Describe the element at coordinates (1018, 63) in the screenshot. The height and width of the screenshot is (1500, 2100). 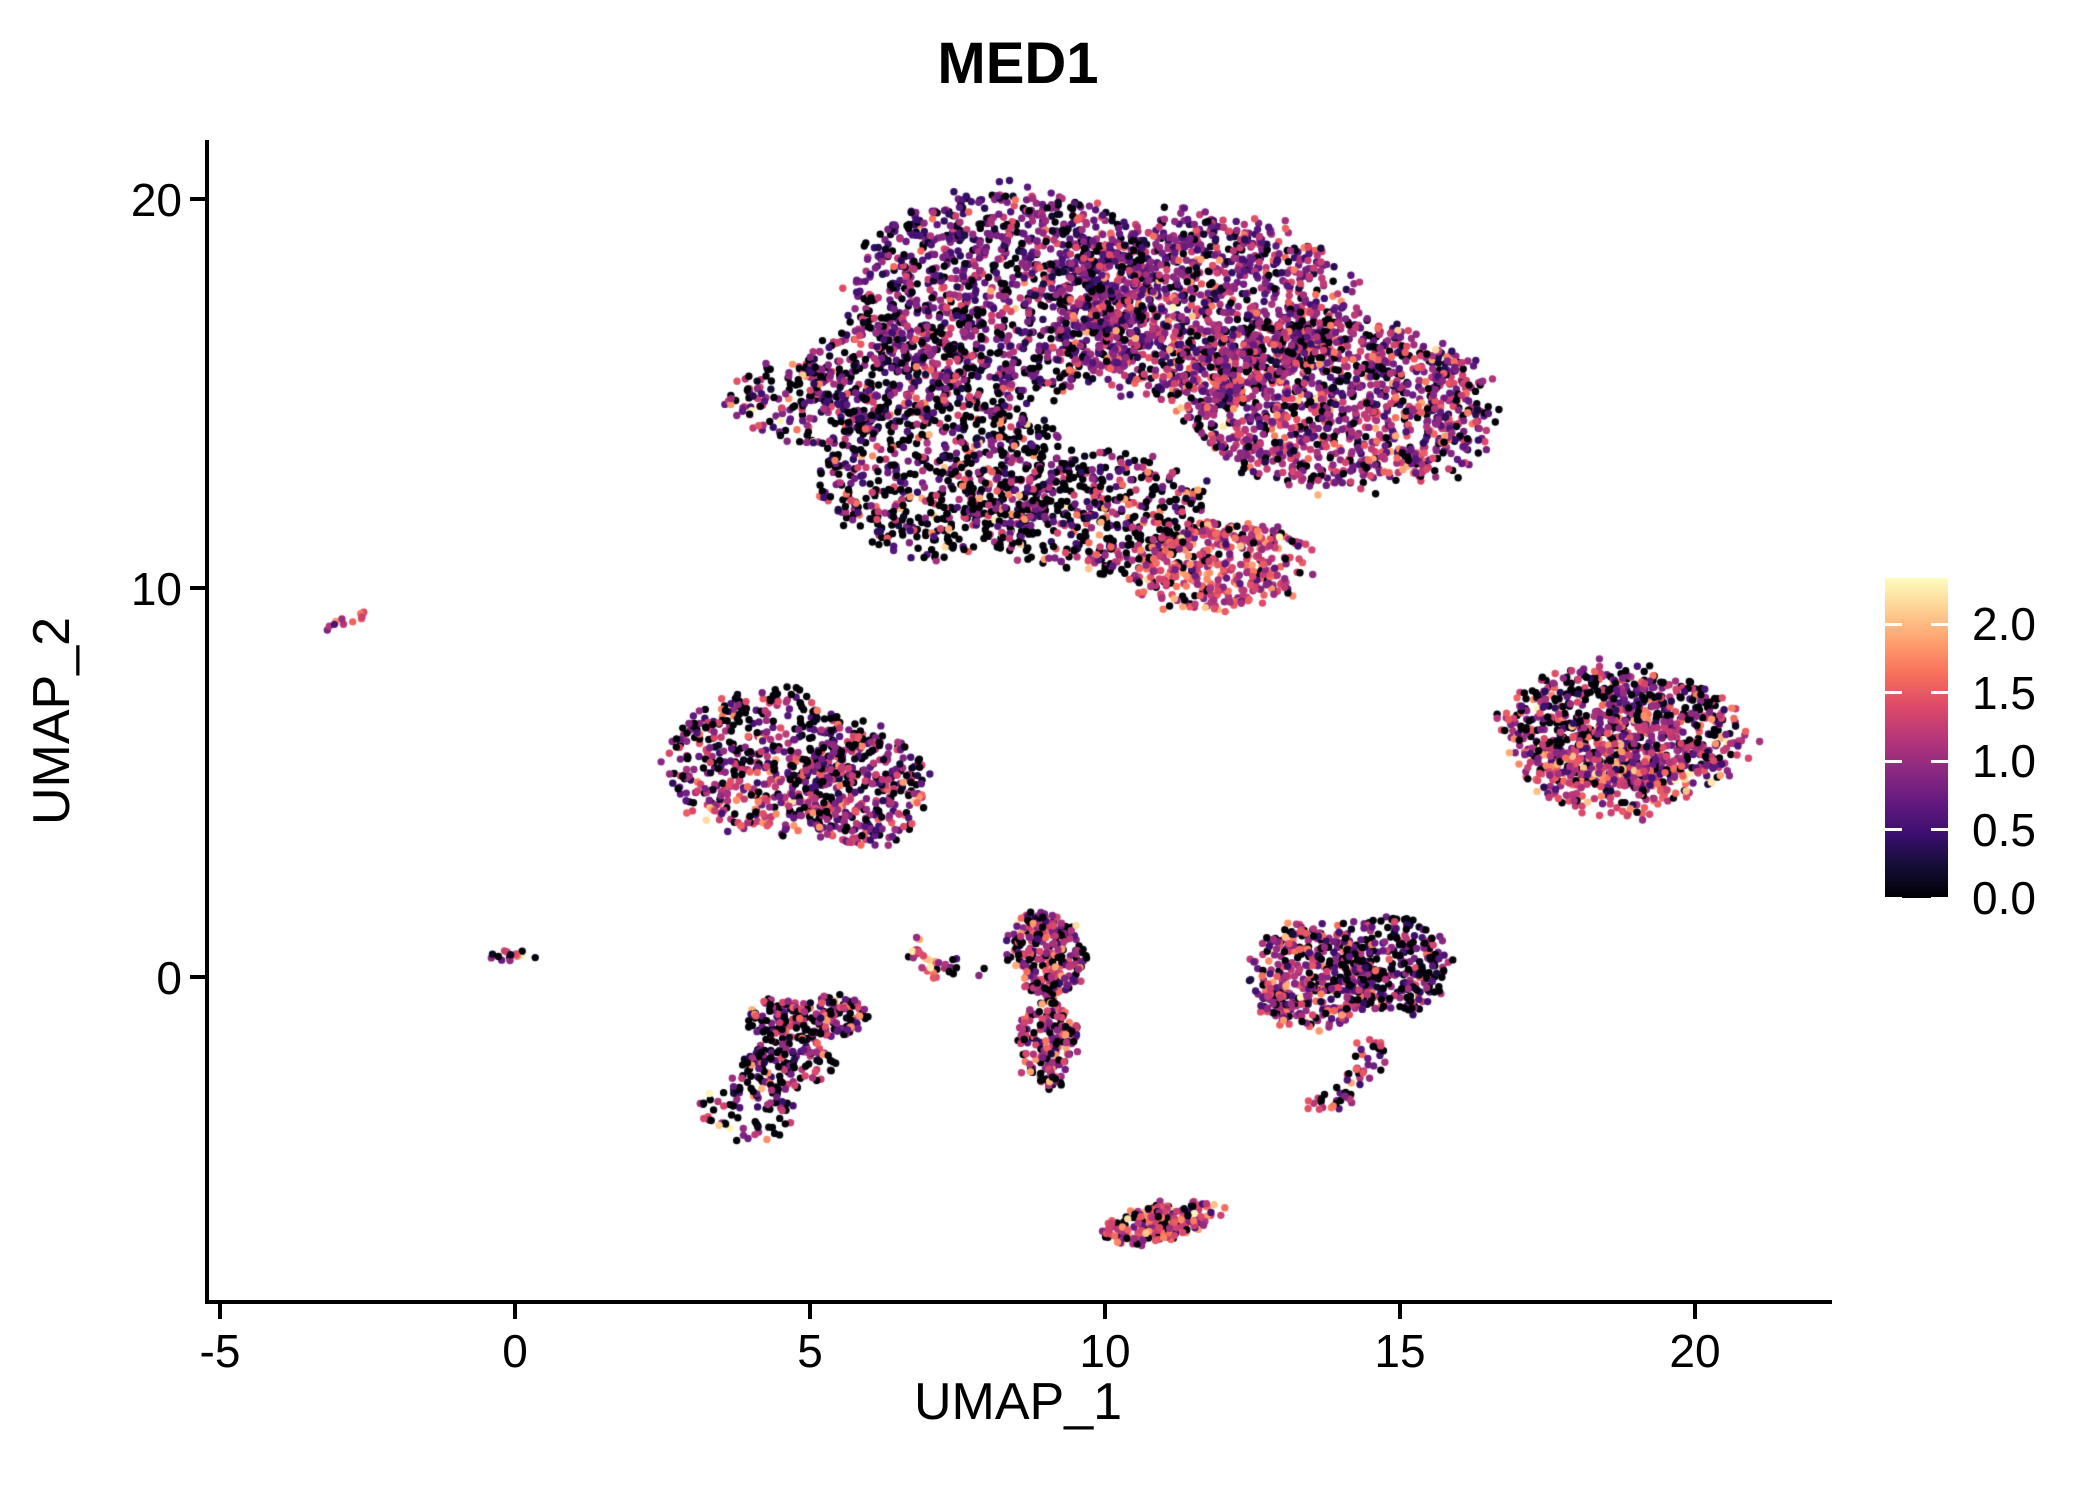
I see `plot-title: MED1` at that location.